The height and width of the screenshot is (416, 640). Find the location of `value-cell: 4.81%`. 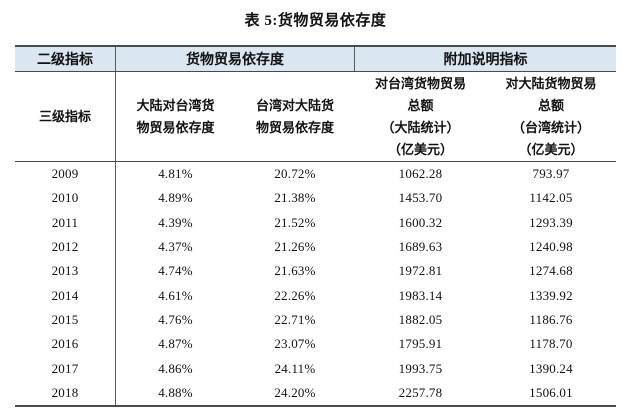

value-cell: 4.81% is located at coordinates (175, 174).